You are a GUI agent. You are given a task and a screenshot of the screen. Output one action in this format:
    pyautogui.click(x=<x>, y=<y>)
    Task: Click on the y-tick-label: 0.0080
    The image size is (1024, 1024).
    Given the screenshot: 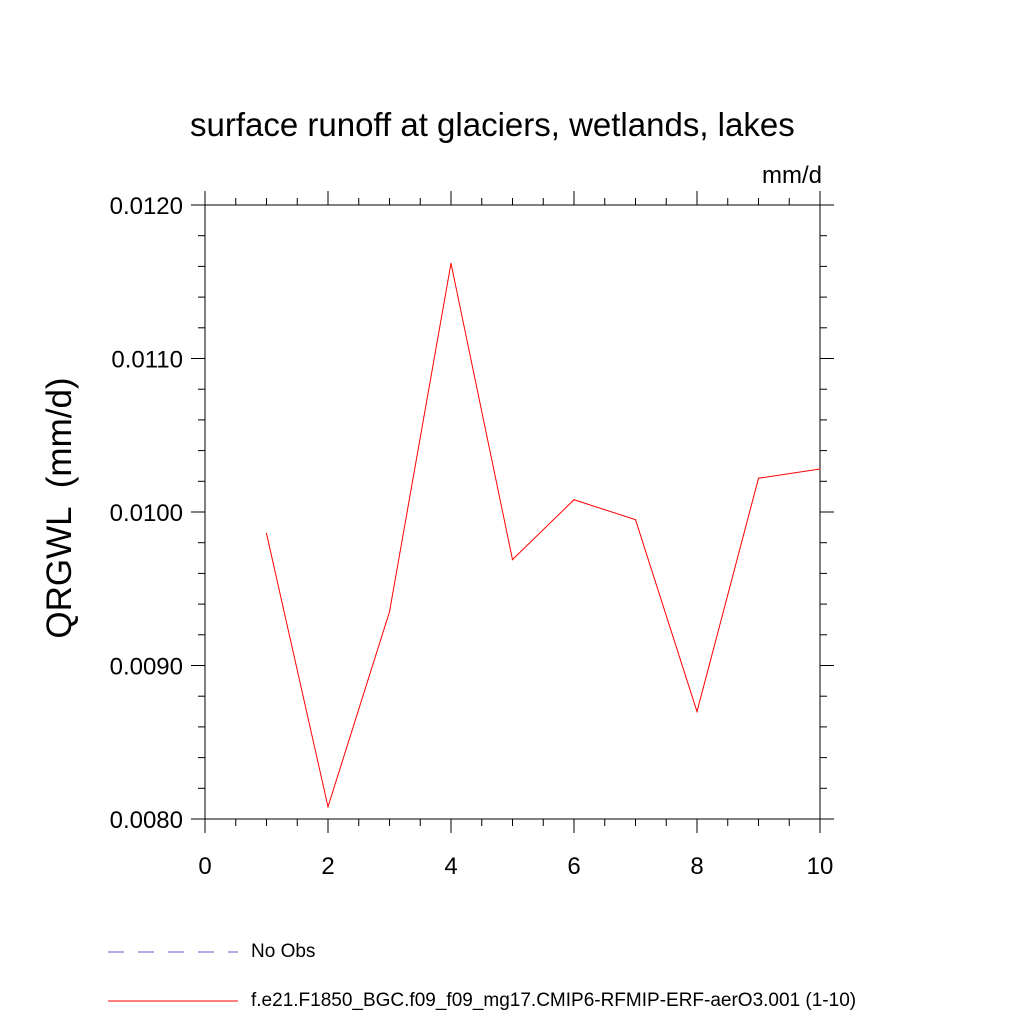 What is the action you would take?
    pyautogui.click(x=146, y=820)
    